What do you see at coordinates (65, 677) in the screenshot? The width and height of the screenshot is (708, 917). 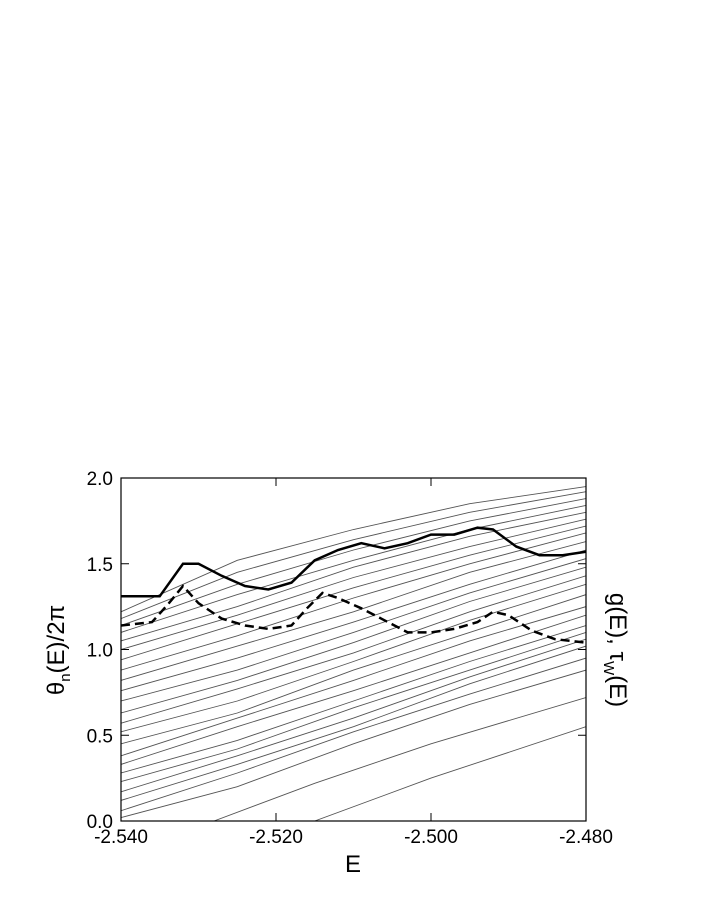 I see `label-part: n` at bounding box center [65, 677].